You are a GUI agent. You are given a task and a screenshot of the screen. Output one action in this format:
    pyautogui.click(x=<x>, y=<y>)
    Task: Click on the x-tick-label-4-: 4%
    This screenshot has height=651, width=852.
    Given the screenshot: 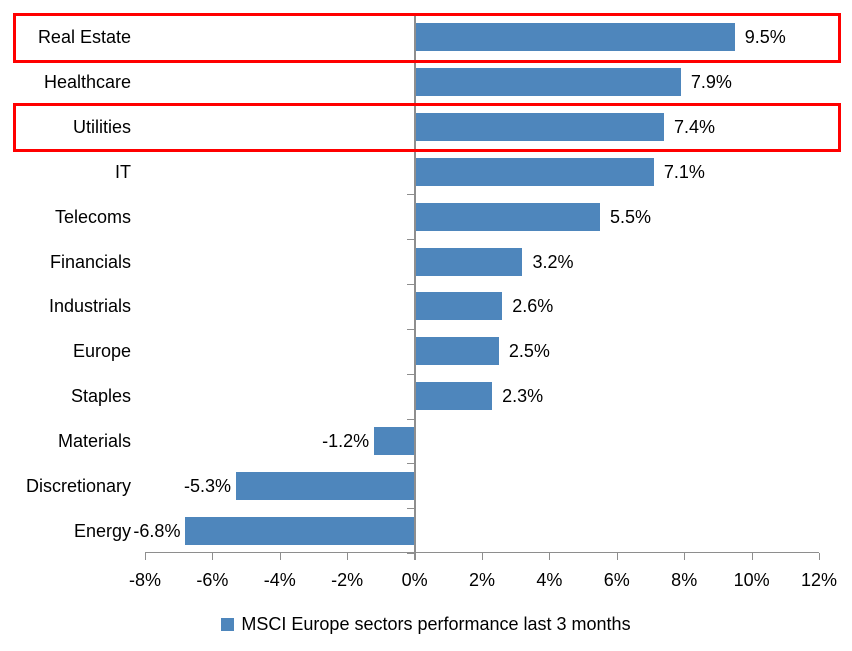 What is the action you would take?
    pyautogui.click(x=549, y=580)
    